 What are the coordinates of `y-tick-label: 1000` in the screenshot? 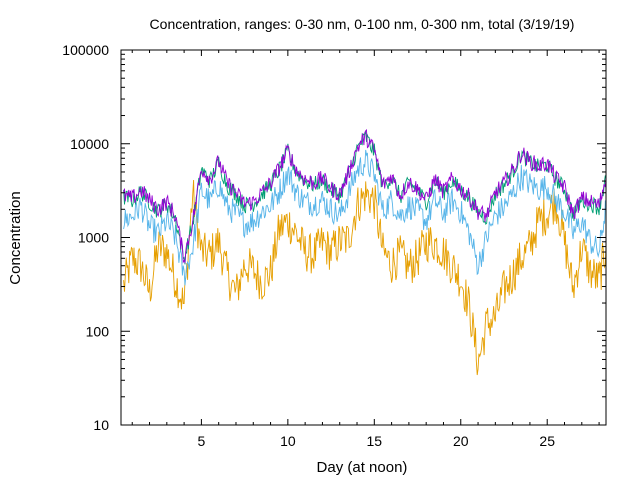 It's located at (93, 238).